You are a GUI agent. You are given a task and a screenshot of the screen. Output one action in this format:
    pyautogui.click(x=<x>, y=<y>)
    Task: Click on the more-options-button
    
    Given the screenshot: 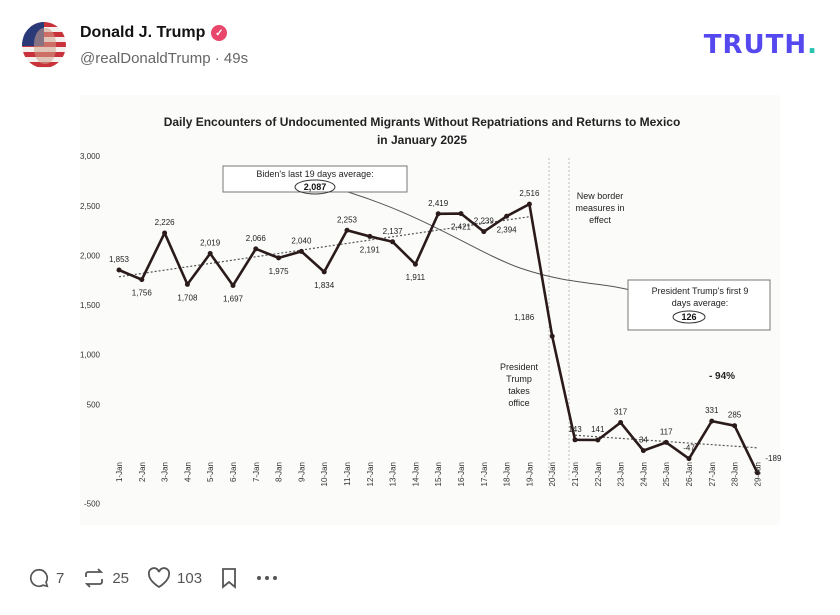 What is the action you would take?
    pyautogui.click(x=267, y=578)
    